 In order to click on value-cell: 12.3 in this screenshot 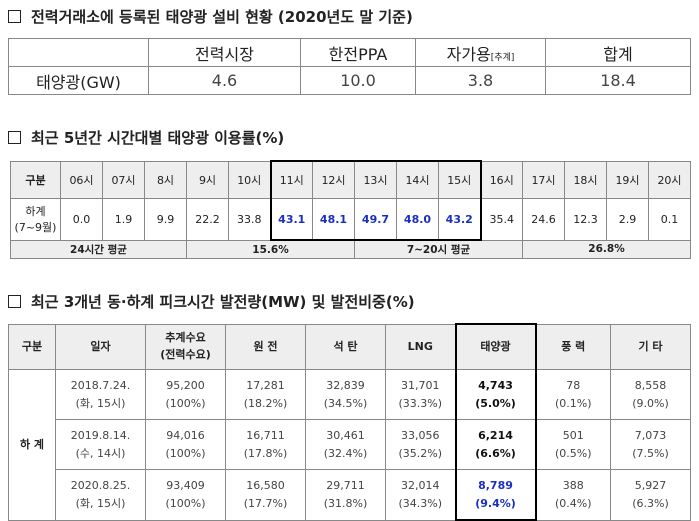, I will do `click(585, 219)`.